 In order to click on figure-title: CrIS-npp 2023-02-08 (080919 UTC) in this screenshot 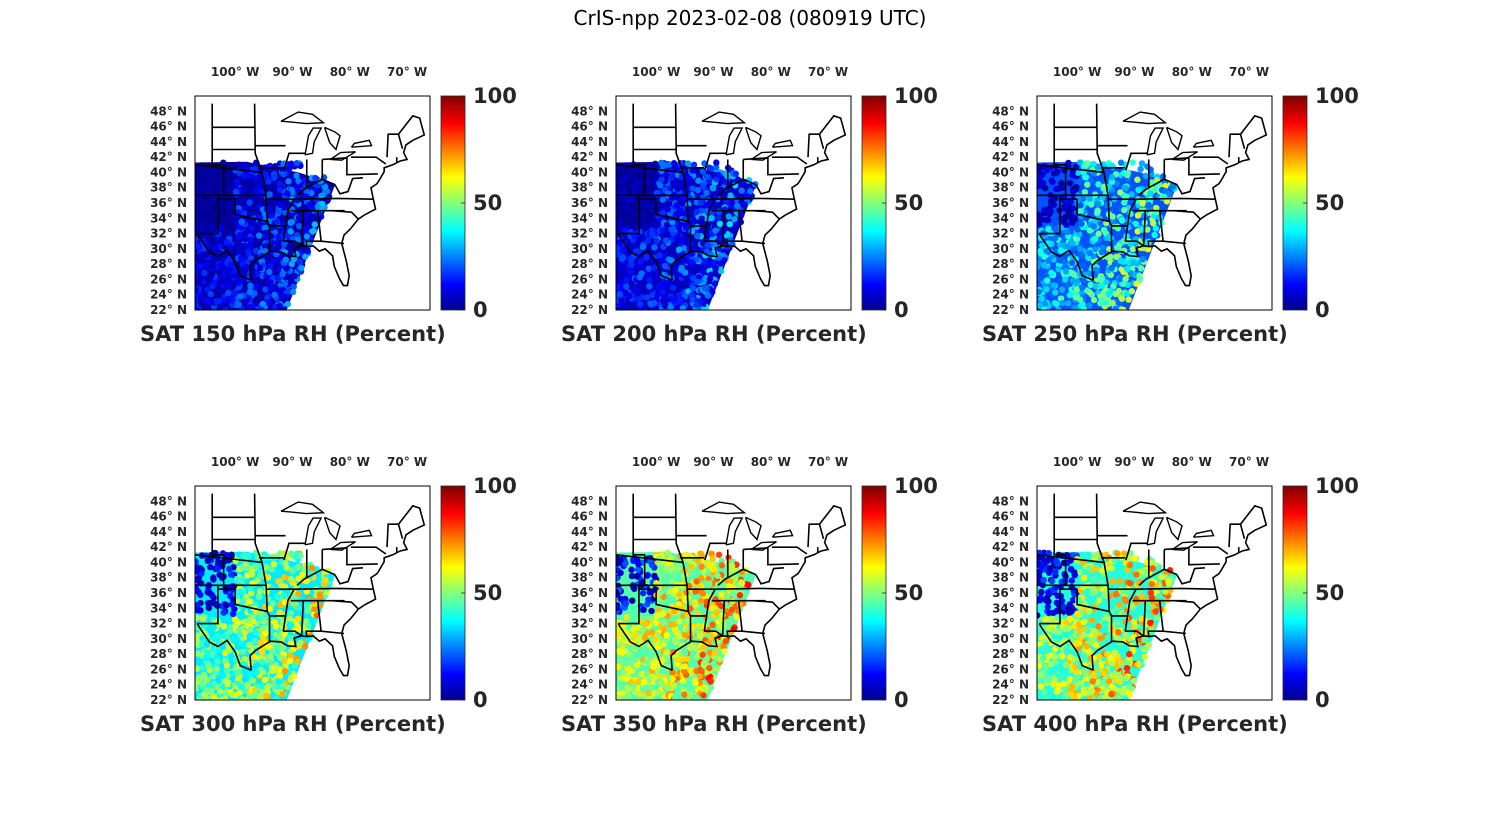, I will do `click(750, 18)`.